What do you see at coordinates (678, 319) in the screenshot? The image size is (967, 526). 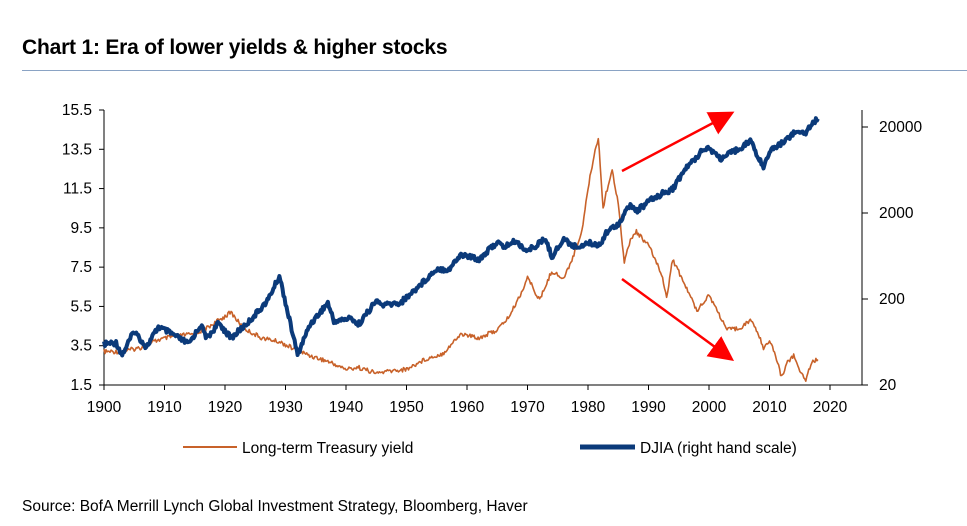 I see `downward-arrow-annotation` at bounding box center [678, 319].